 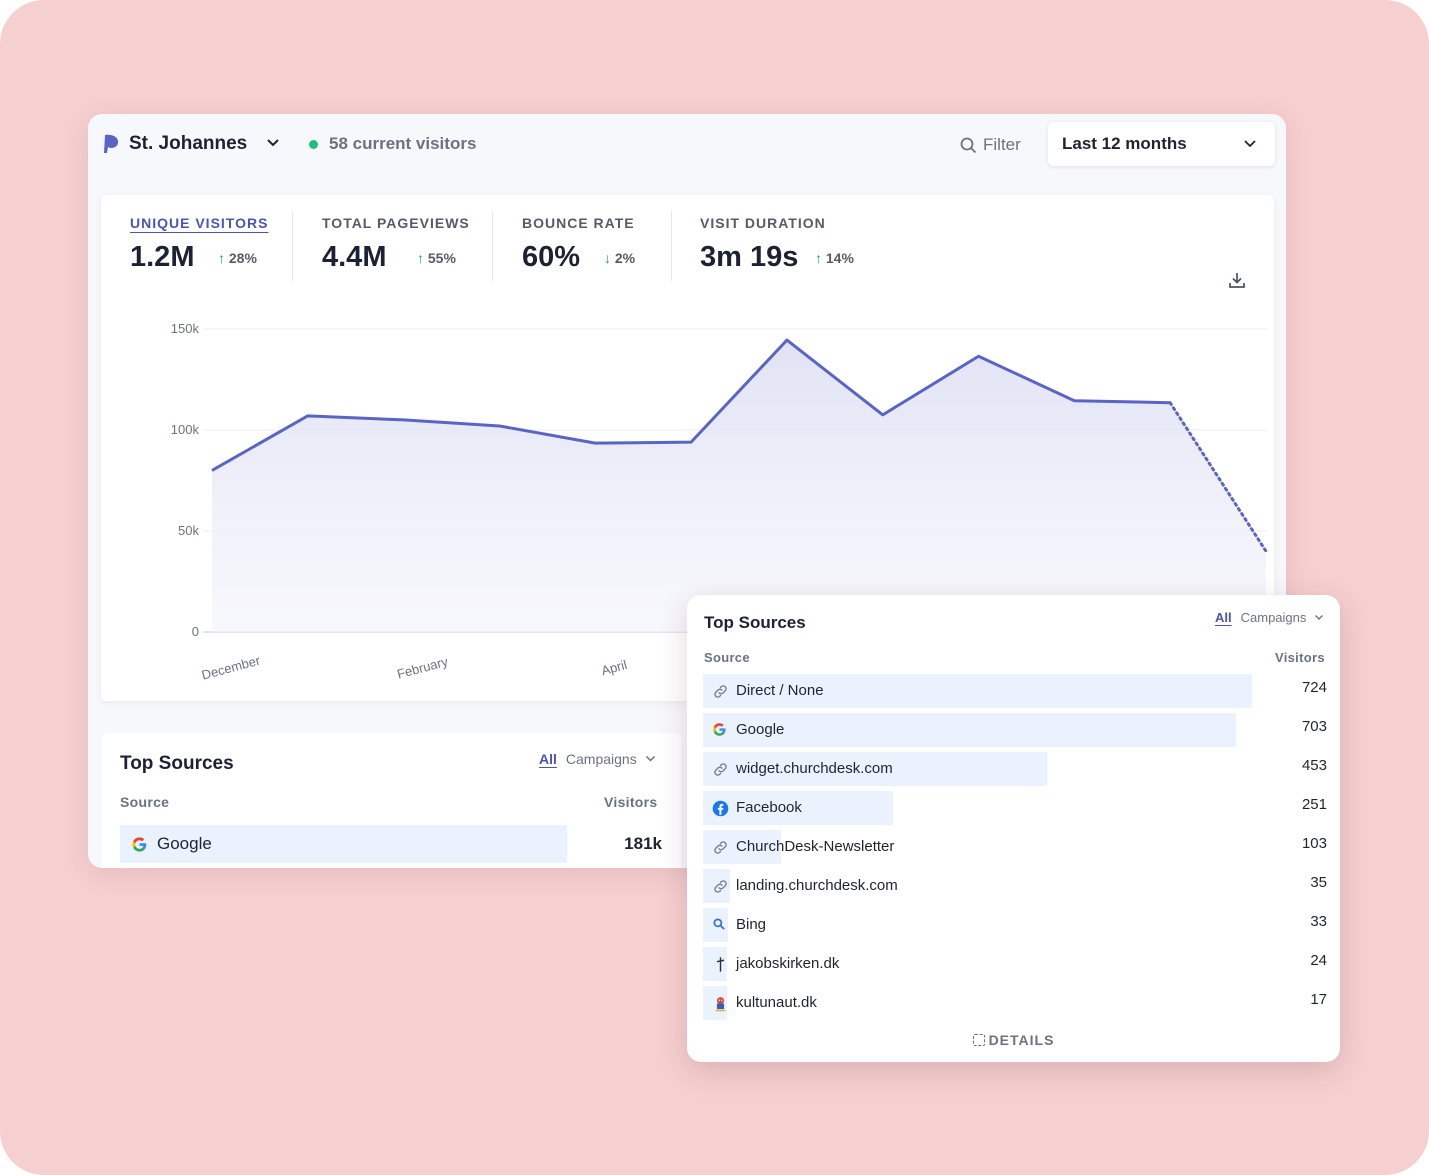 I want to click on kpi-unique-visitors: UNIQUE VISITORS 1.2M ↑ 28%, so click(x=199, y=250).